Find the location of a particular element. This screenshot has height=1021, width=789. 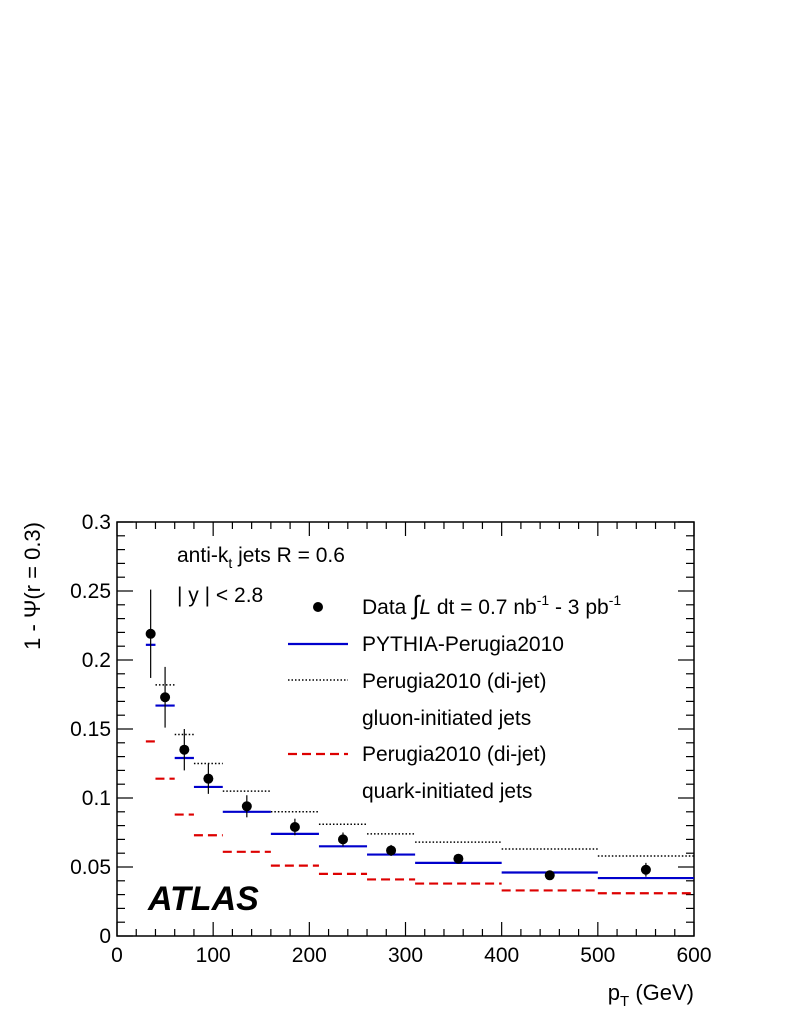

legend-gluon-label-2: gluon-initiated jets is located at coordinates (446, 718).